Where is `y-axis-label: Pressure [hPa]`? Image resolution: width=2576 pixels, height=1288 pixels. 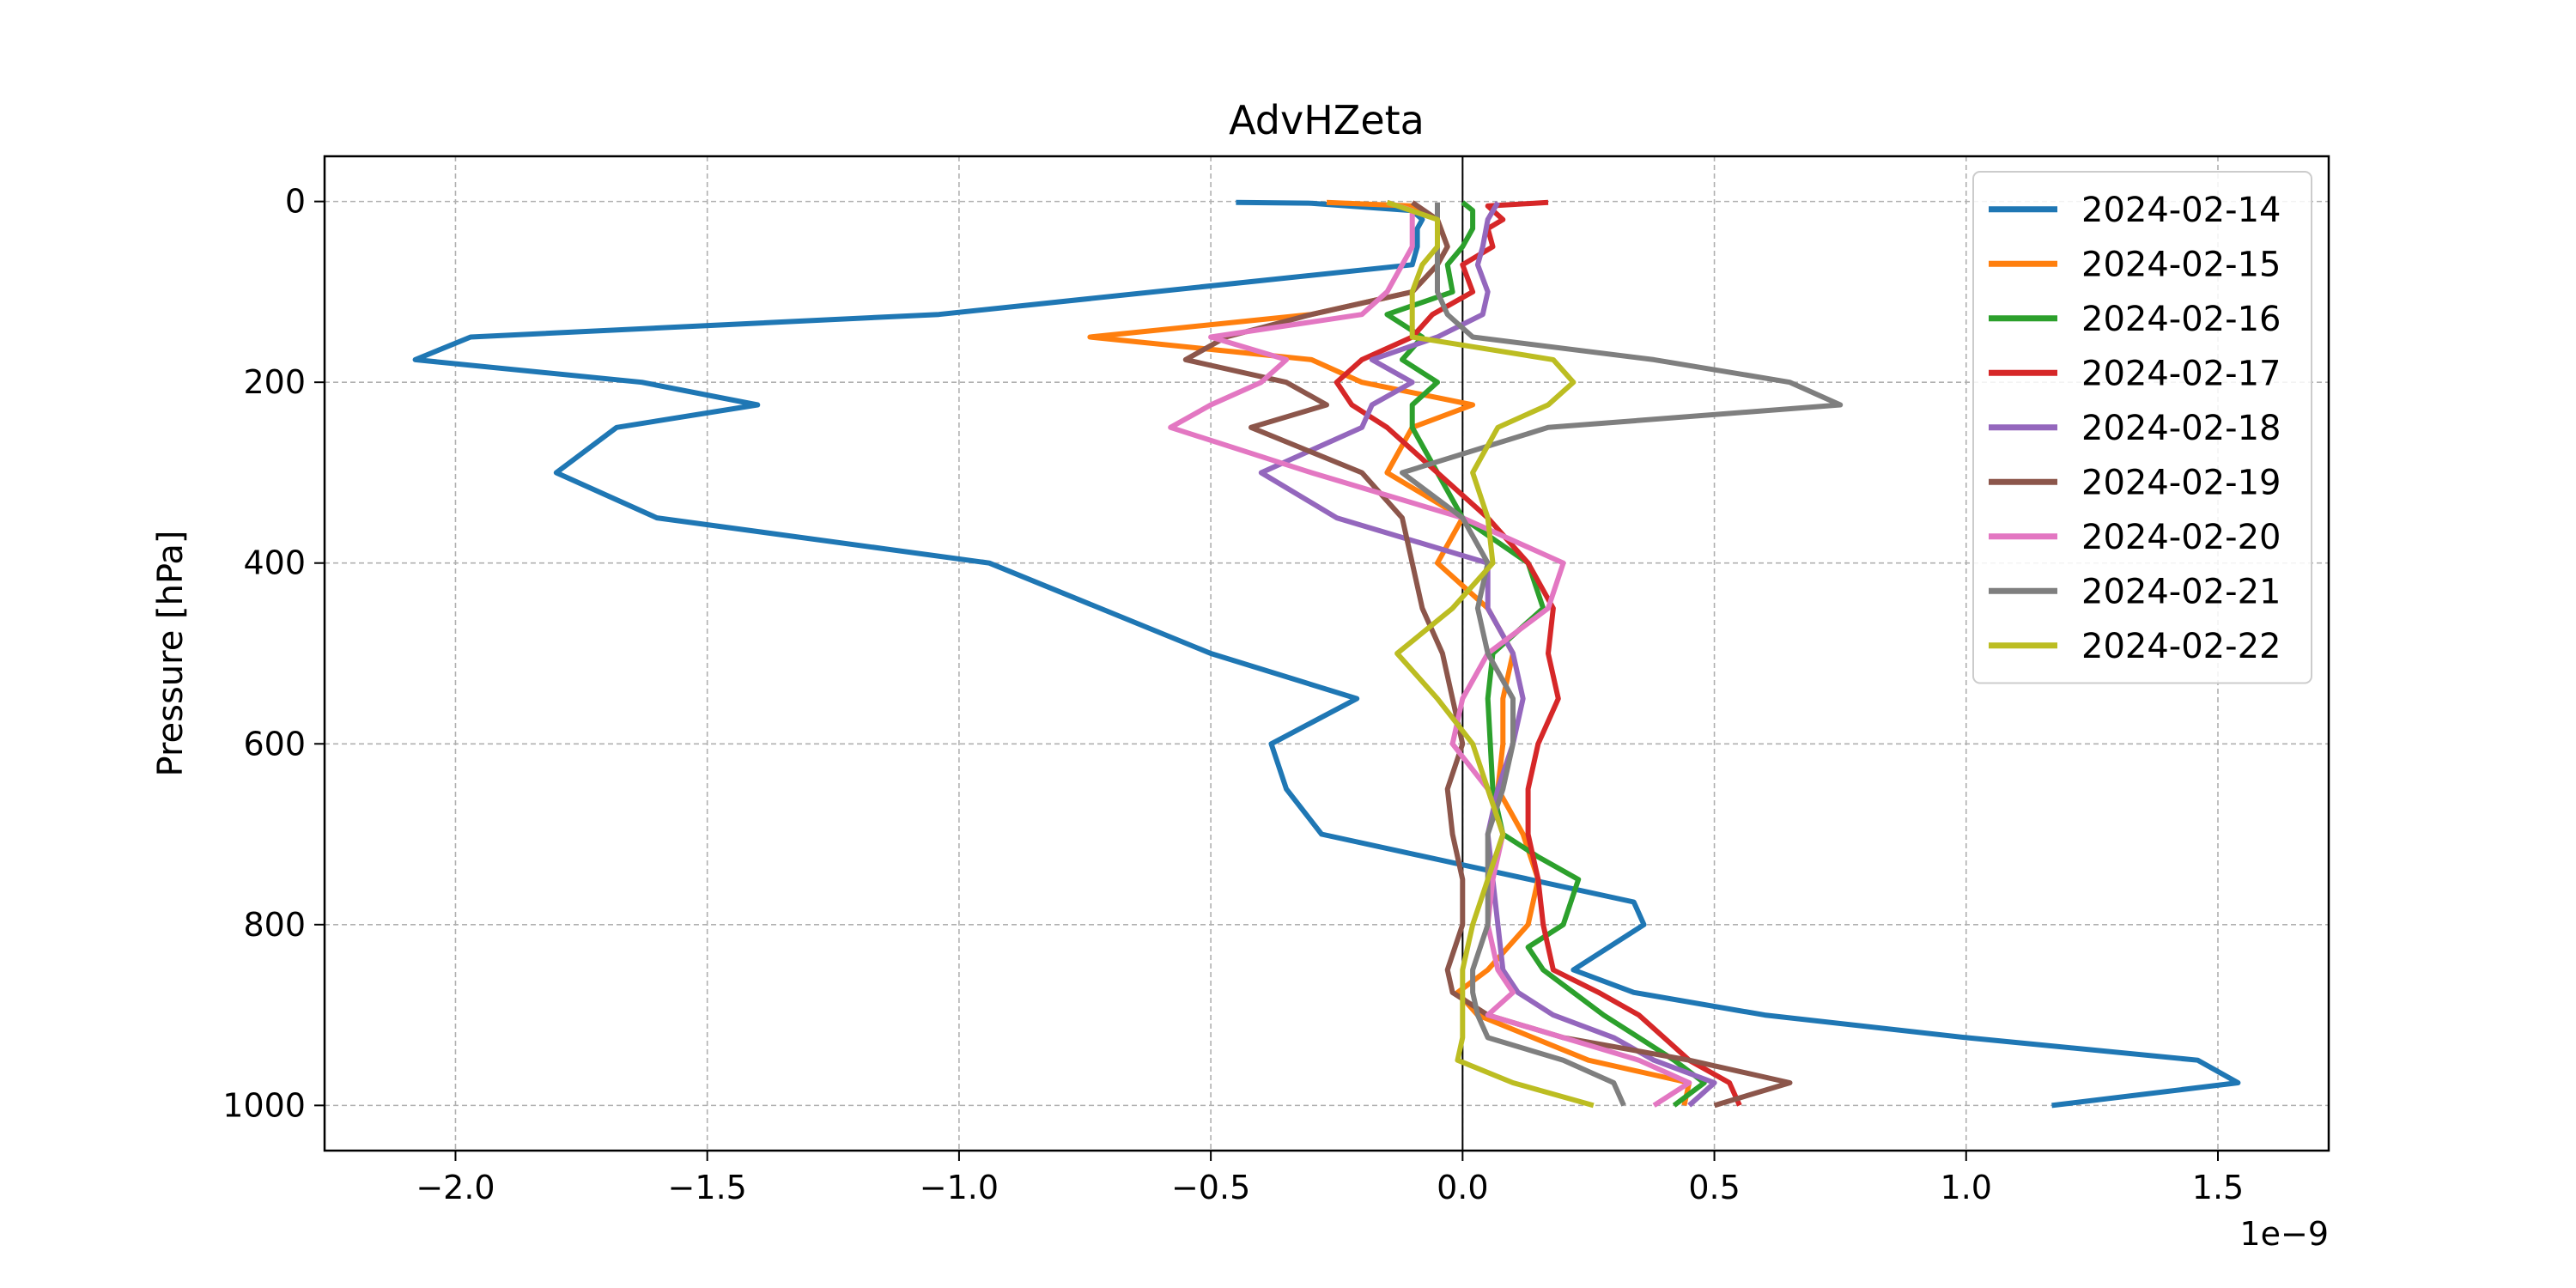 y-axis-label: Pressure [hPa] is located at coordinates (171, 654).